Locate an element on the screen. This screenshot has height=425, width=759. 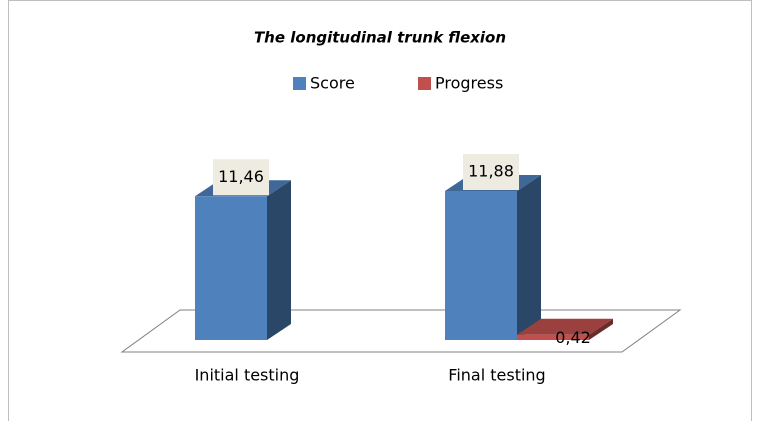
chart-title: The longitudinal trunk flexion is located at coordinates (380, 38).